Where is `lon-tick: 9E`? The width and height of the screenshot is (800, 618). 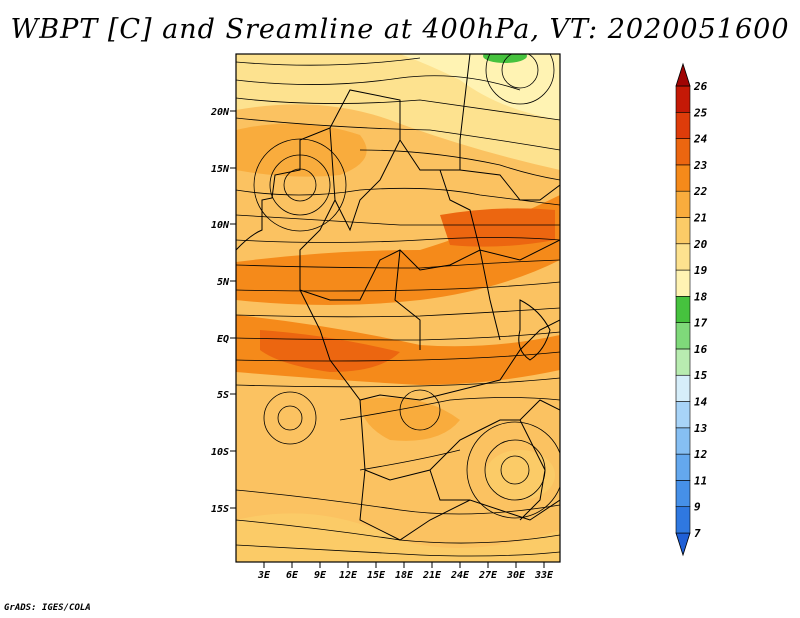
lon-tick: 9E is located at coordinates (320, 571).